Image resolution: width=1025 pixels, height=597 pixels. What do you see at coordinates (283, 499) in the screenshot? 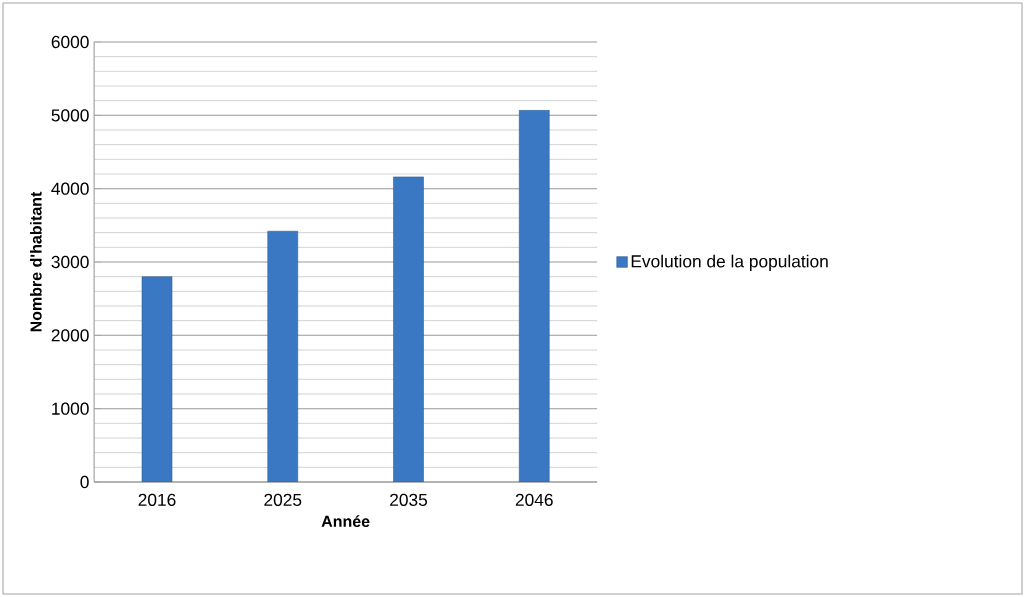
I see `x-tick-label: 2025` at bounding box center [283, 499].